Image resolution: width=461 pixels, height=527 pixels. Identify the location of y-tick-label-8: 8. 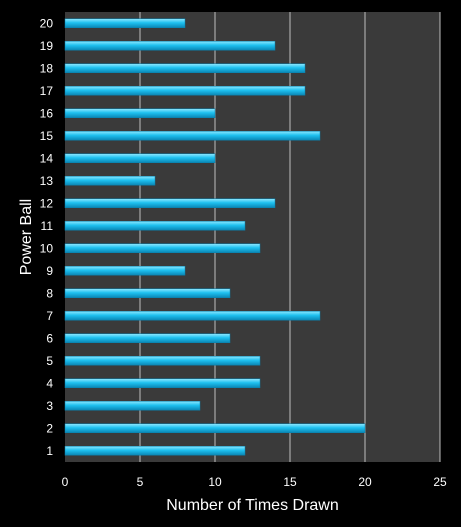
(49, 293).